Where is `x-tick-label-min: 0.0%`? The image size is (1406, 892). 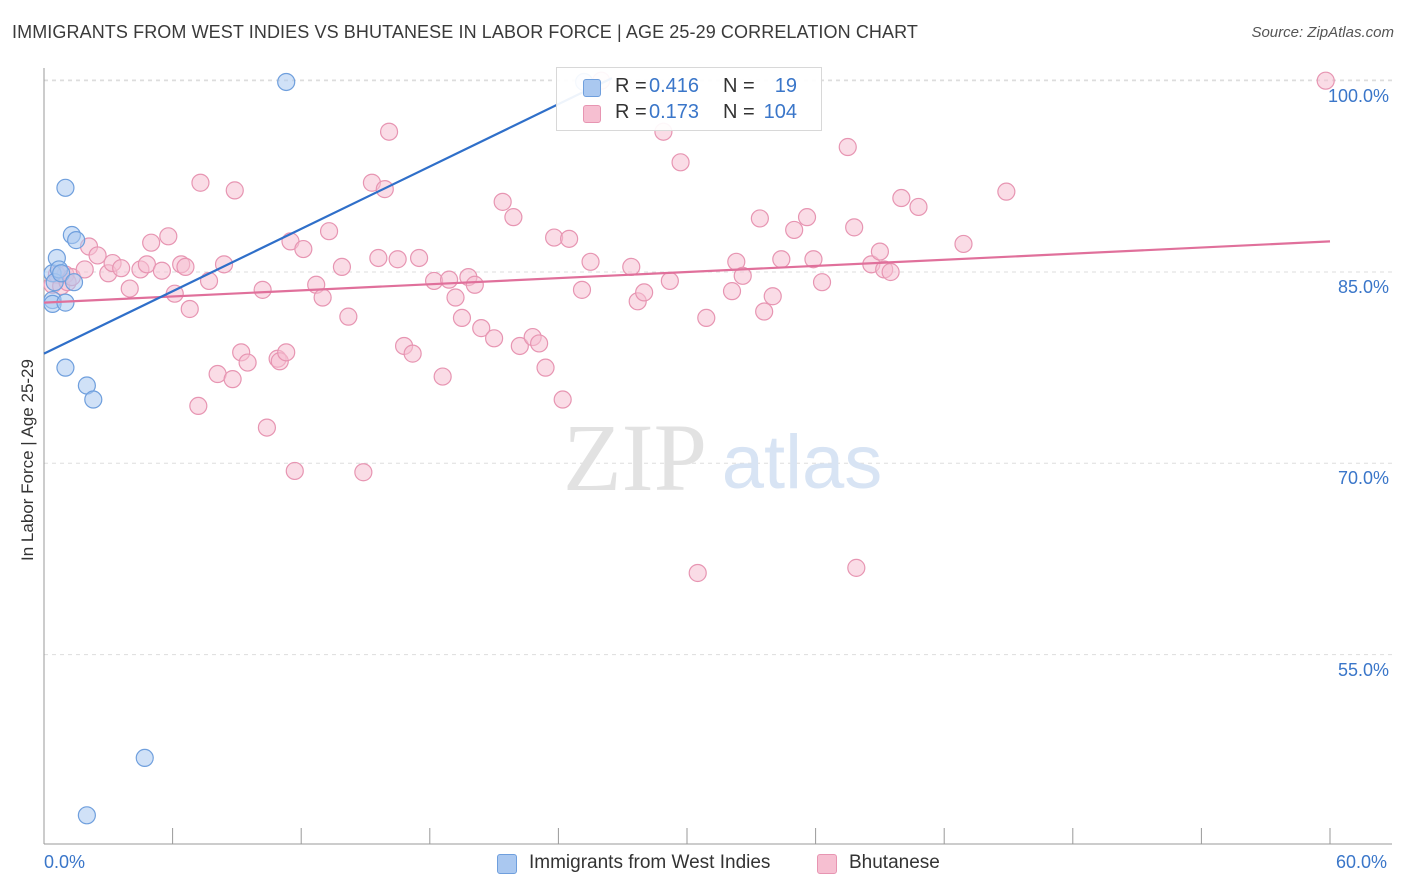
x-tick-label-min: 0.0% is located at coordinates (65, 862).